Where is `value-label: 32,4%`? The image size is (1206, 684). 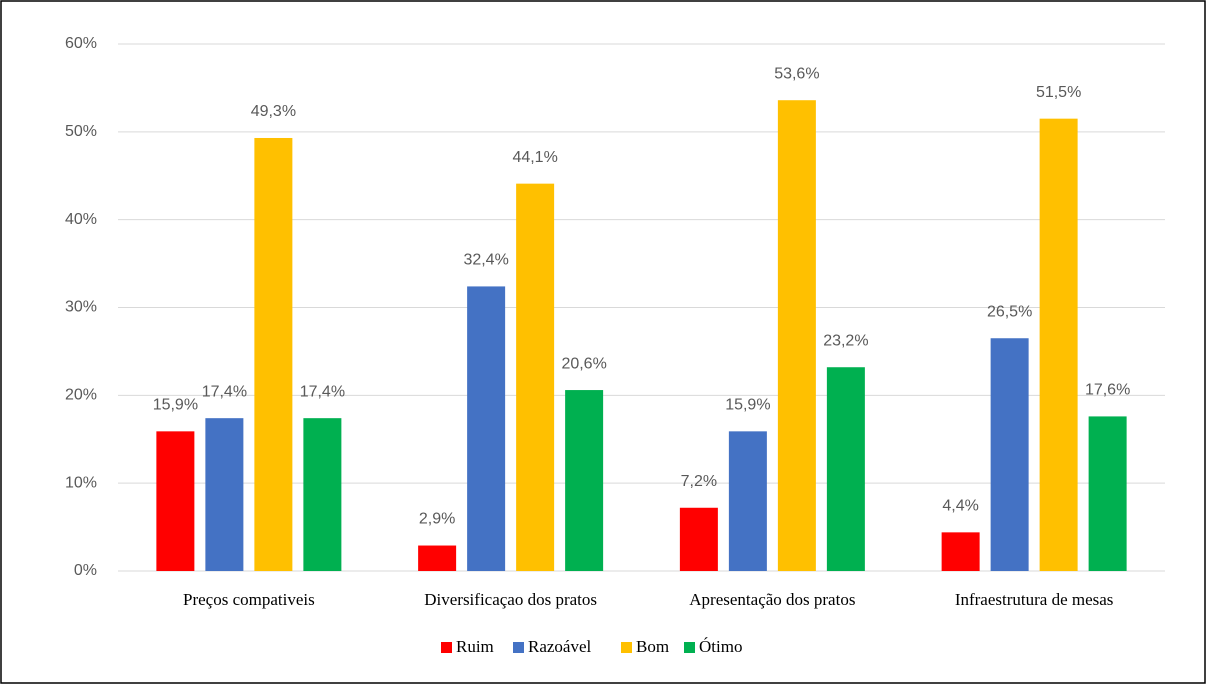
value-label: 32,4% is located at coordinates (485, 260).